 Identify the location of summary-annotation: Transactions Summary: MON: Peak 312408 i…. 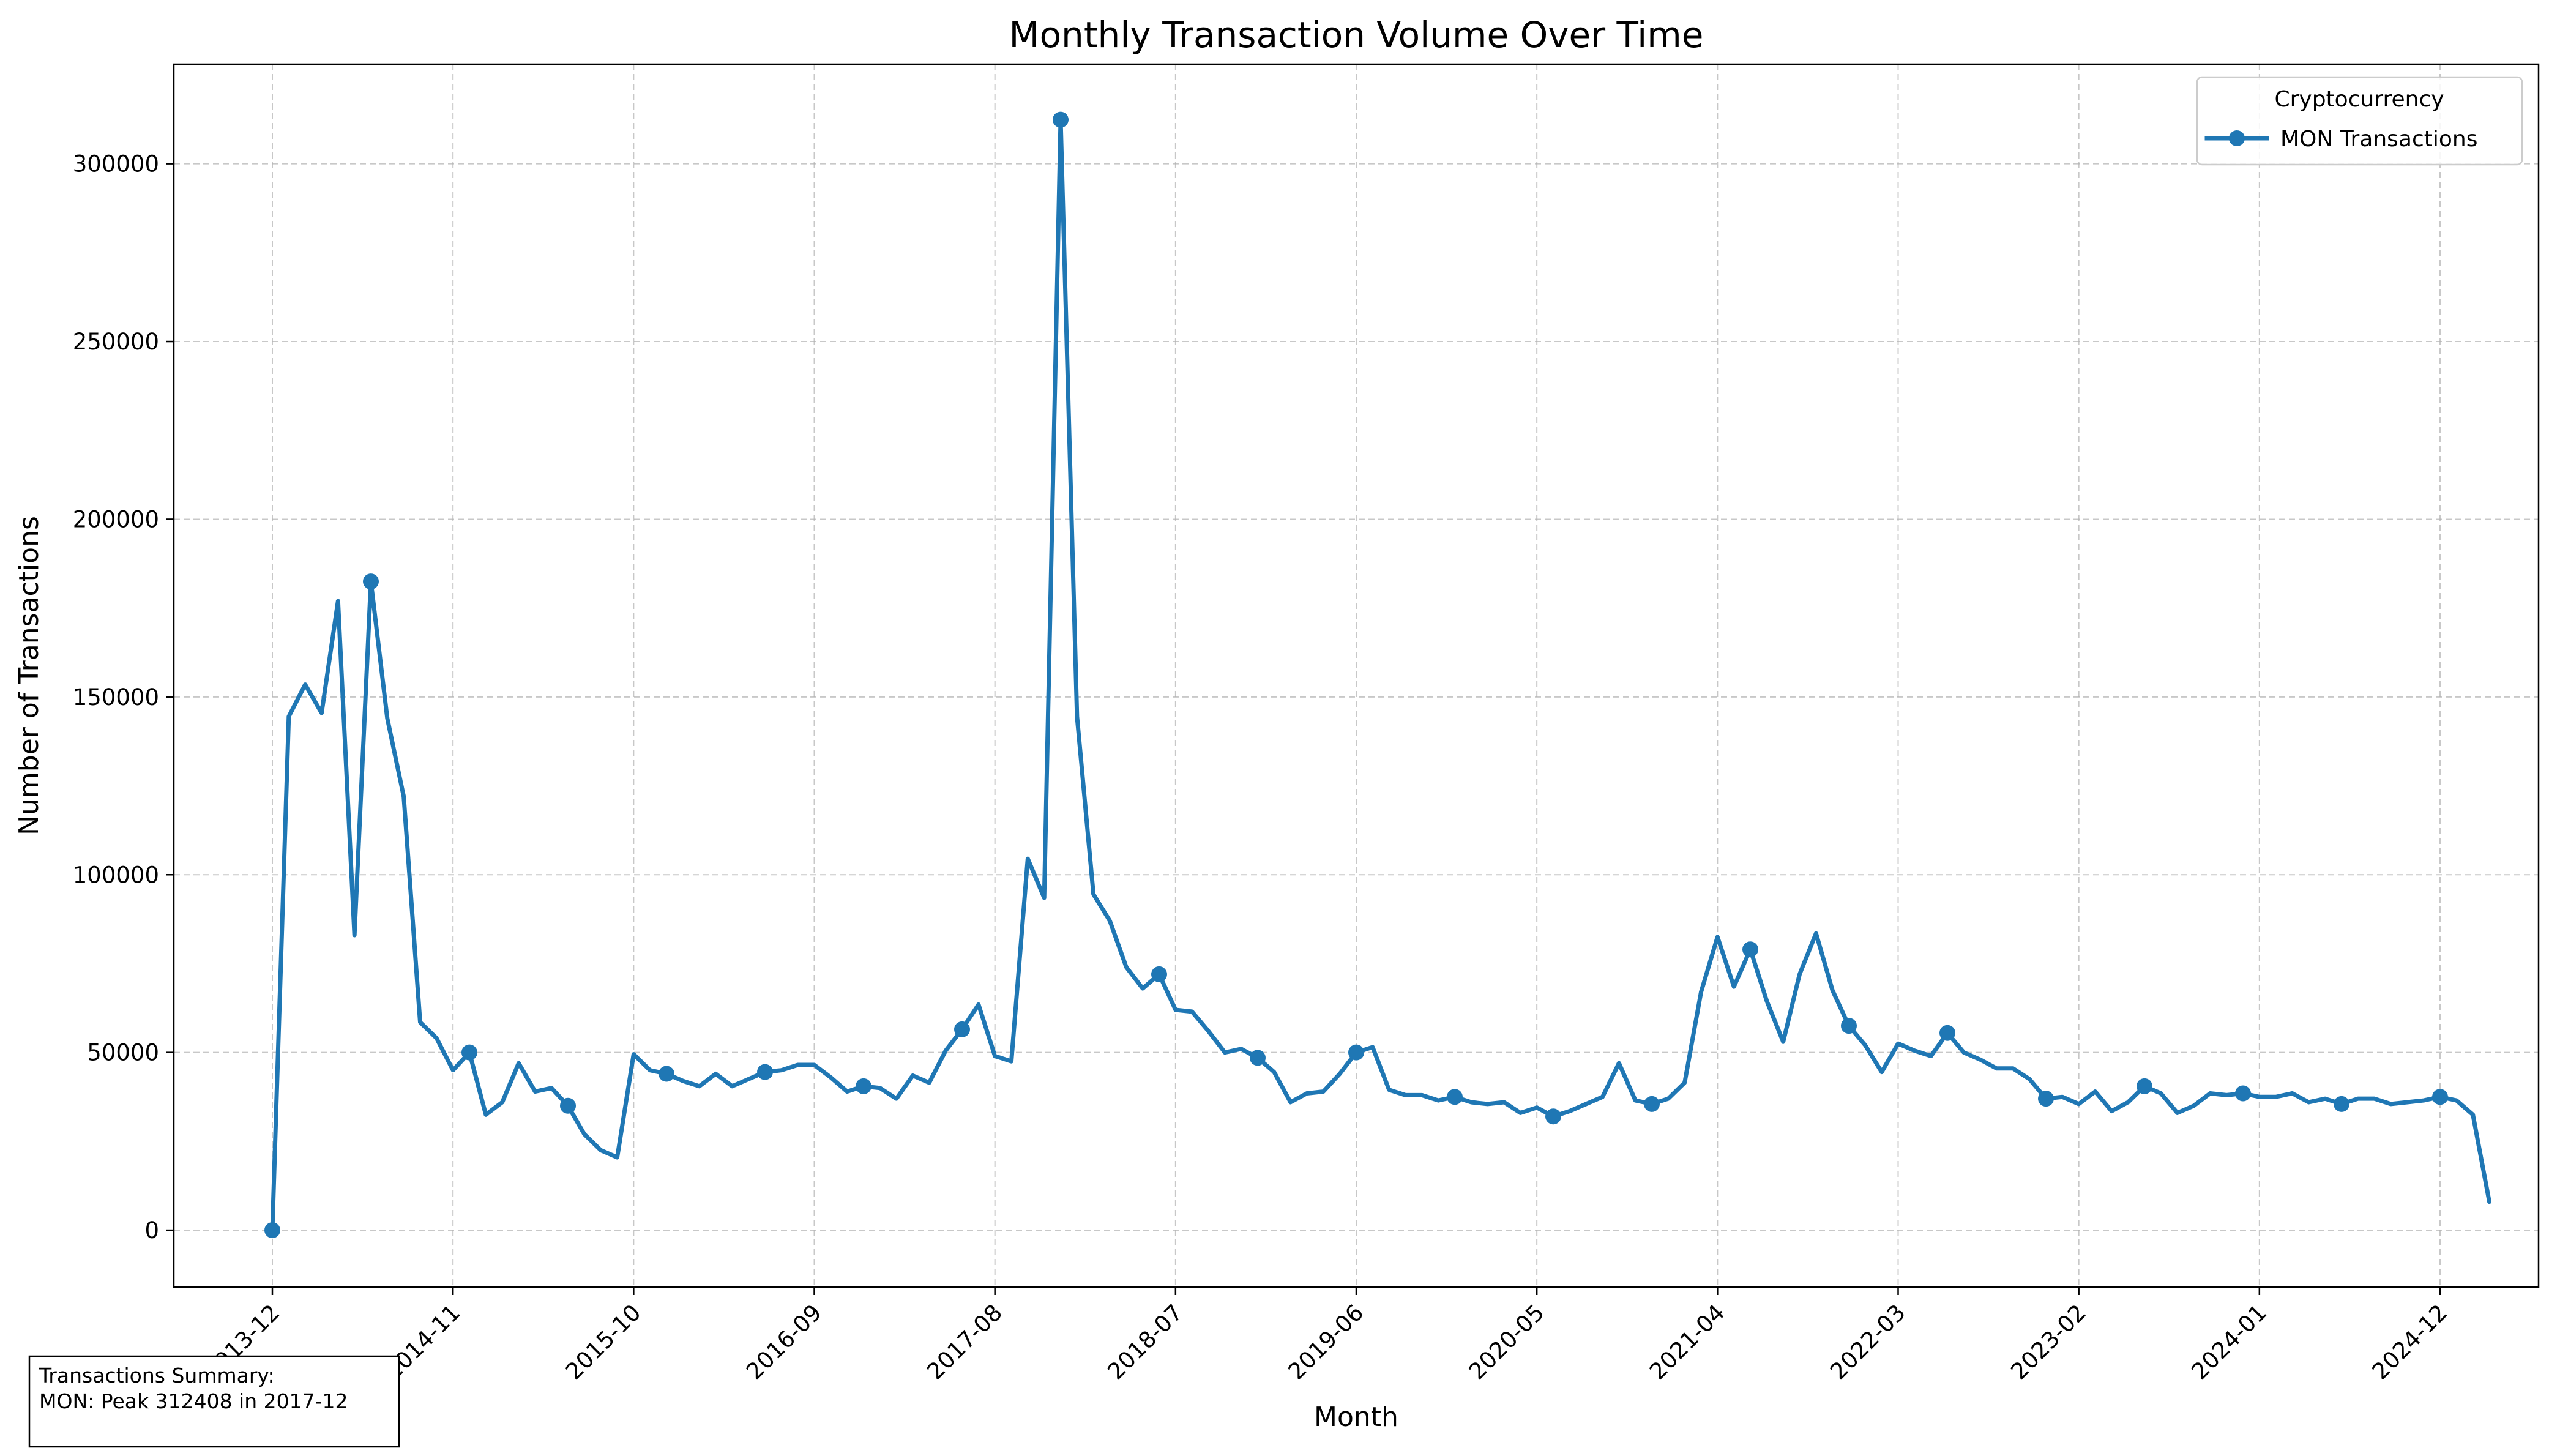
(214, 1401).